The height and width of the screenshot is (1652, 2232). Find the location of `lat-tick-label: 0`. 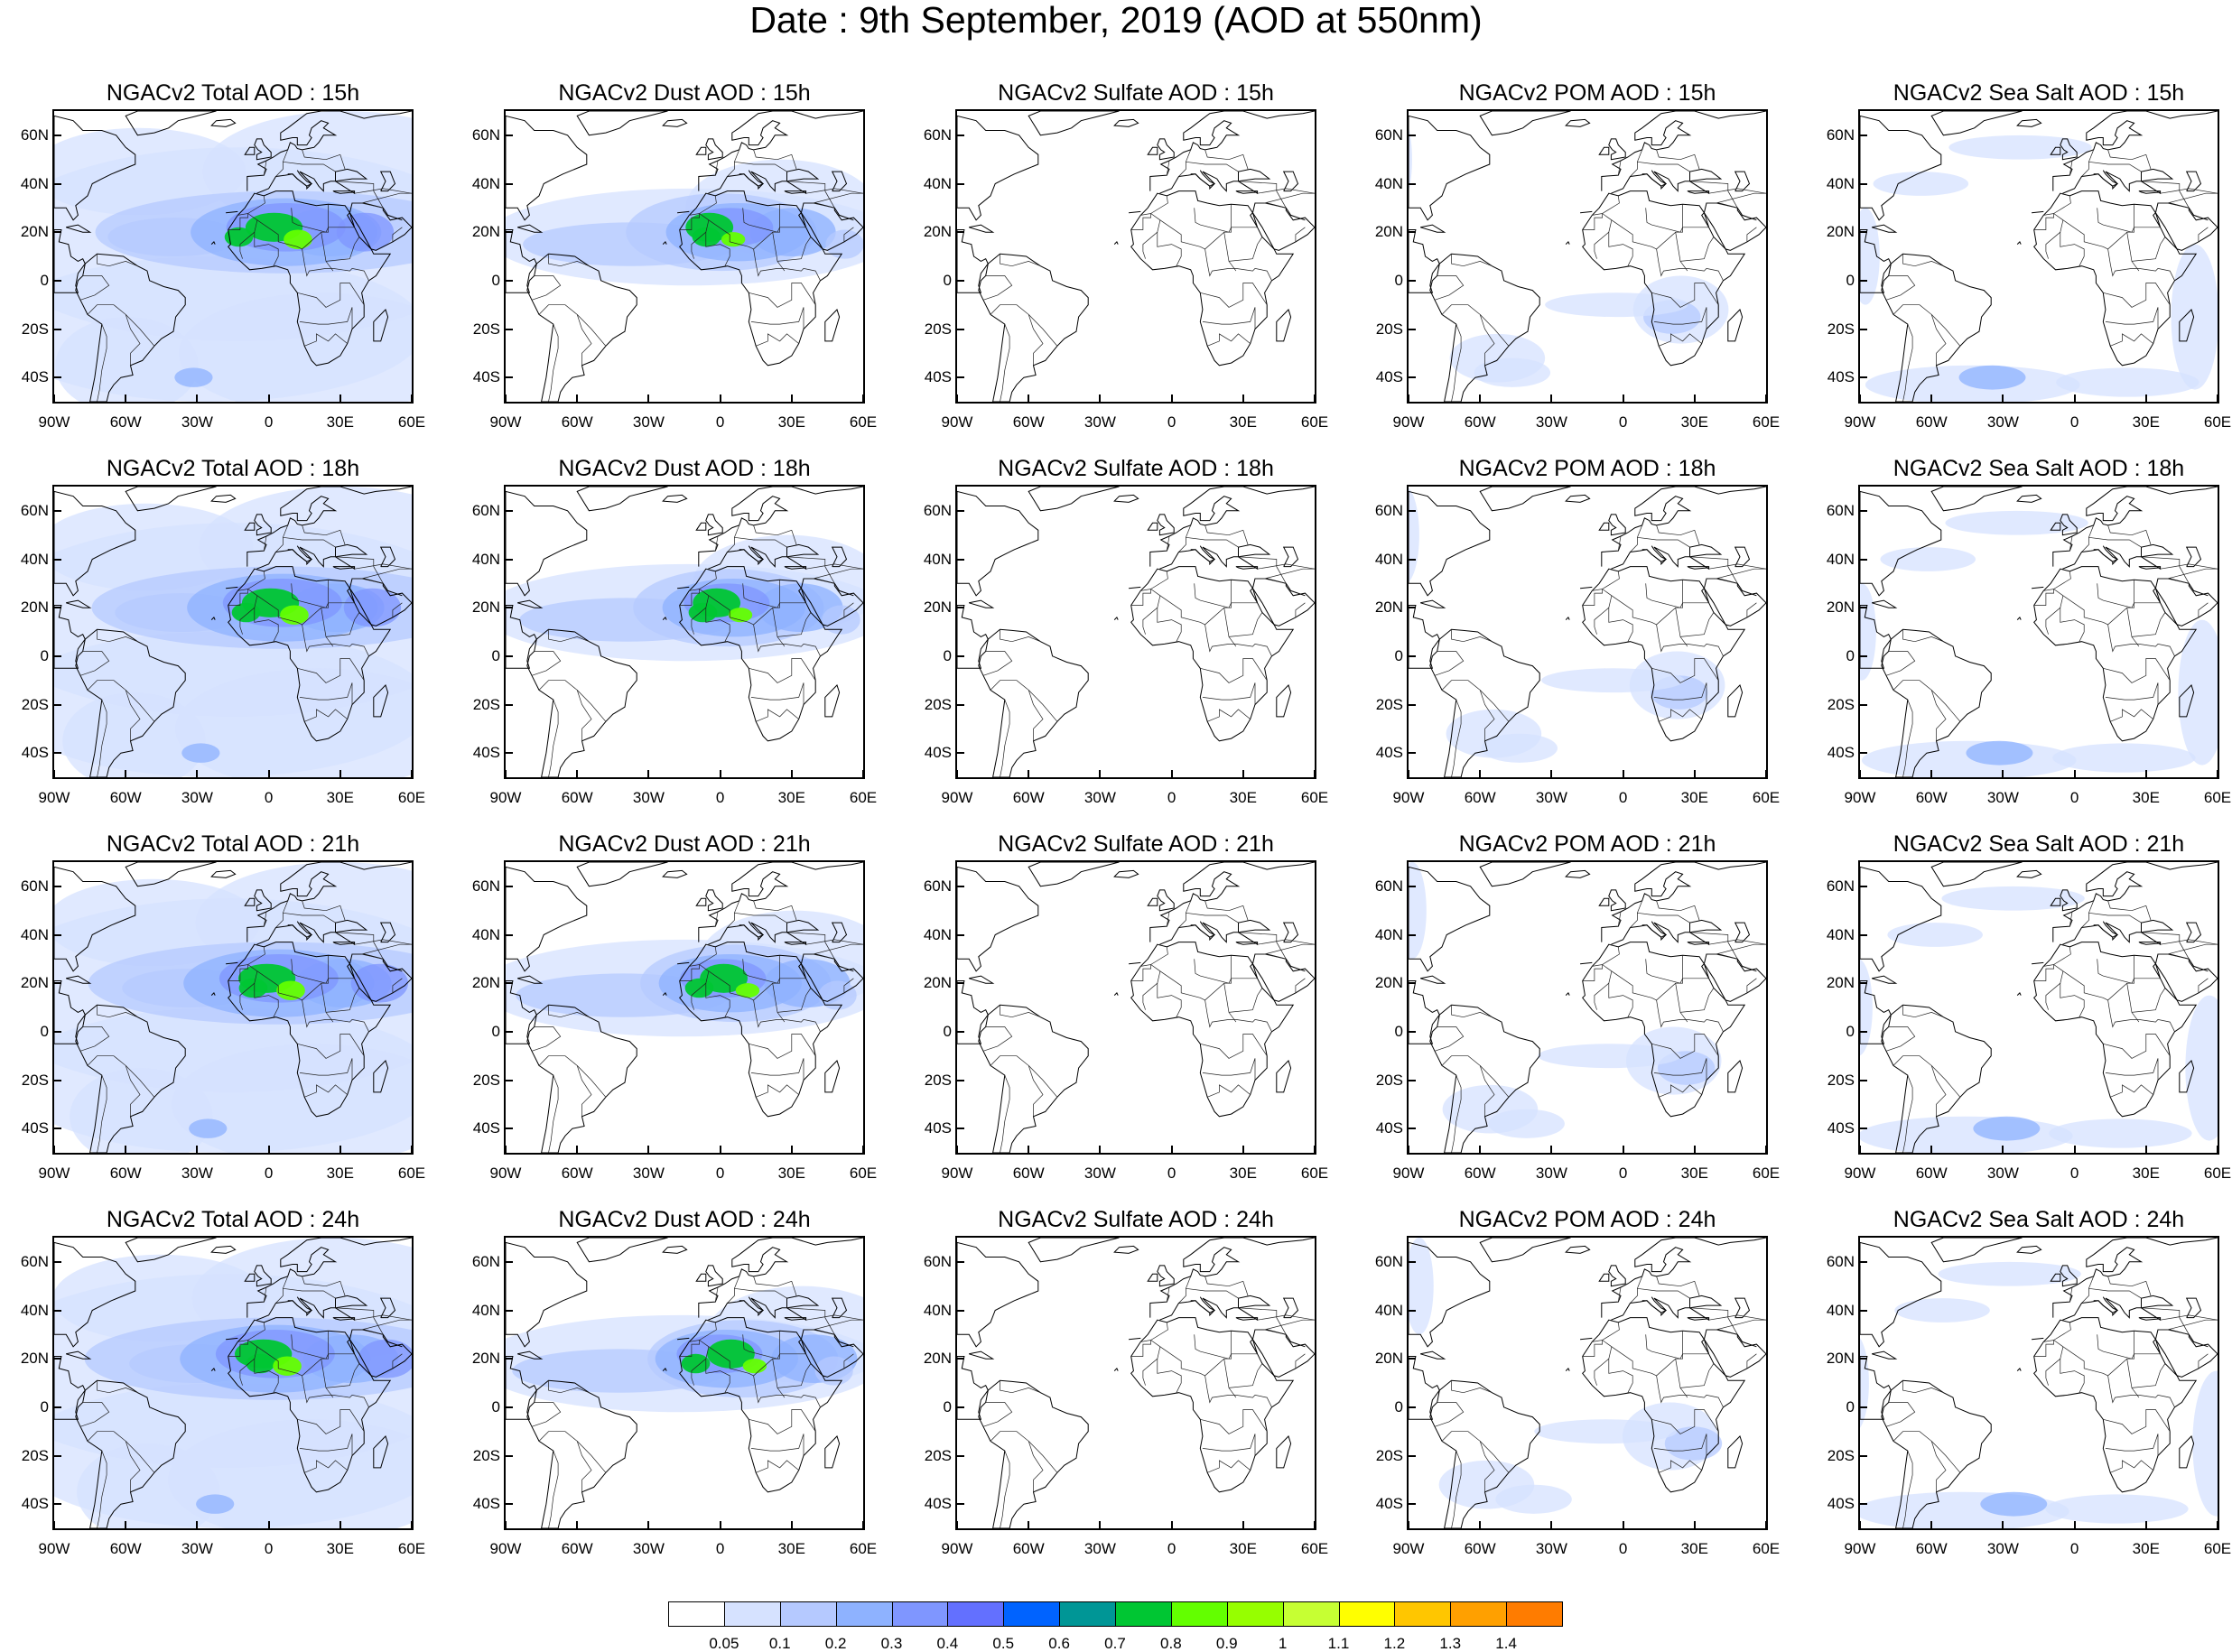

lat-tick-label: 0 is located at coordinates (495, 1406).